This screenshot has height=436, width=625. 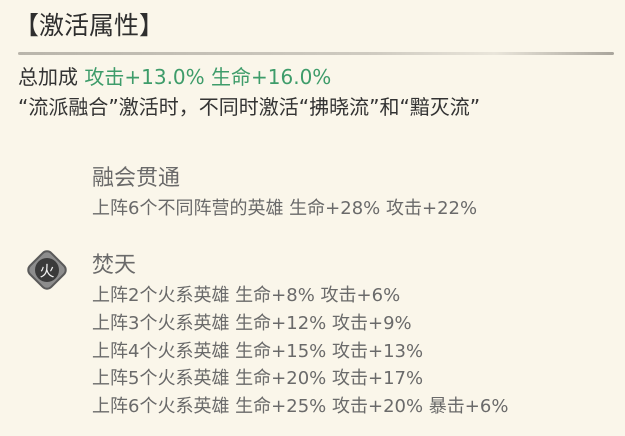 What do you see at coordinates (89, 25) in the screenshot?
I see `section-title: 【激活属性】` at bounding box center [89, 25].